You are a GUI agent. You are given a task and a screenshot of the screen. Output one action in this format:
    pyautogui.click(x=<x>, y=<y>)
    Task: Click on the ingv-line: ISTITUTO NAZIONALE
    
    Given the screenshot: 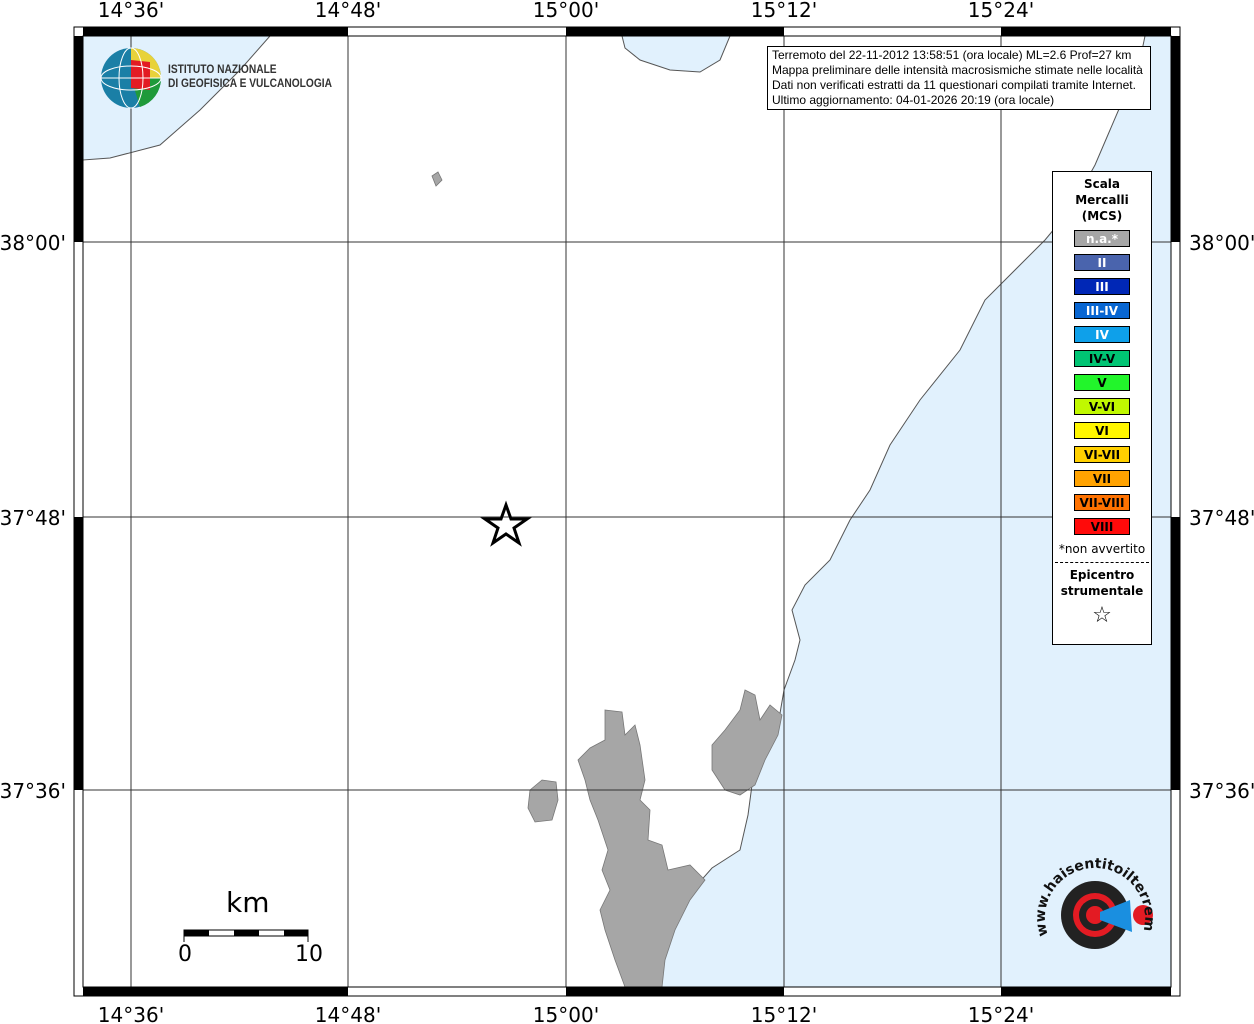 What is the action you would take?
    pyautogui.click(x=222, y=69)
    